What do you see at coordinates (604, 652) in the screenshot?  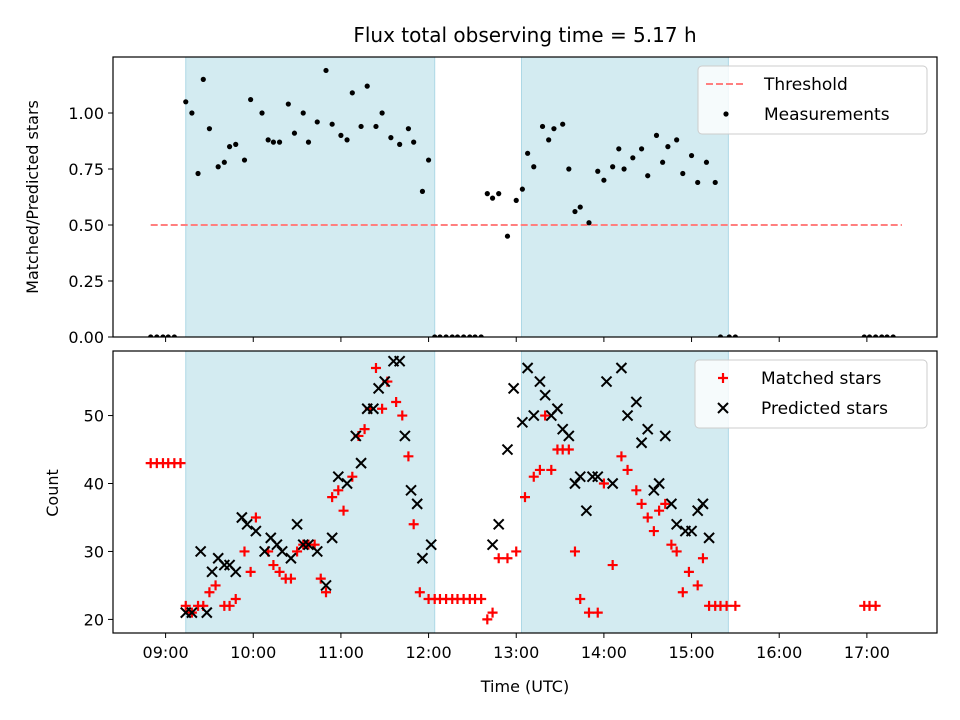 I see `x-tick-label: 14:00` at bounding box center [604, 652].